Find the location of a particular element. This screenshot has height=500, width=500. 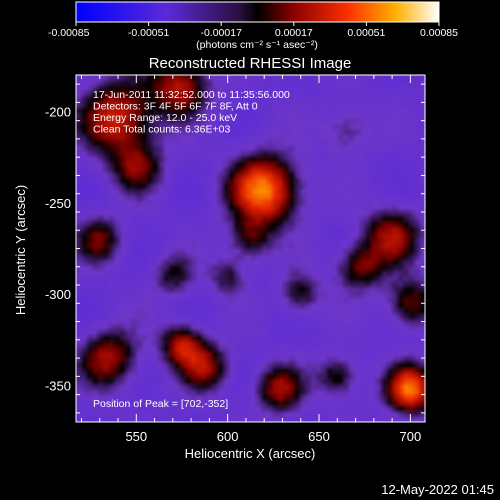

peak-position-label: Position of Peak = [702,-352] is located at coordinates (160, 404).